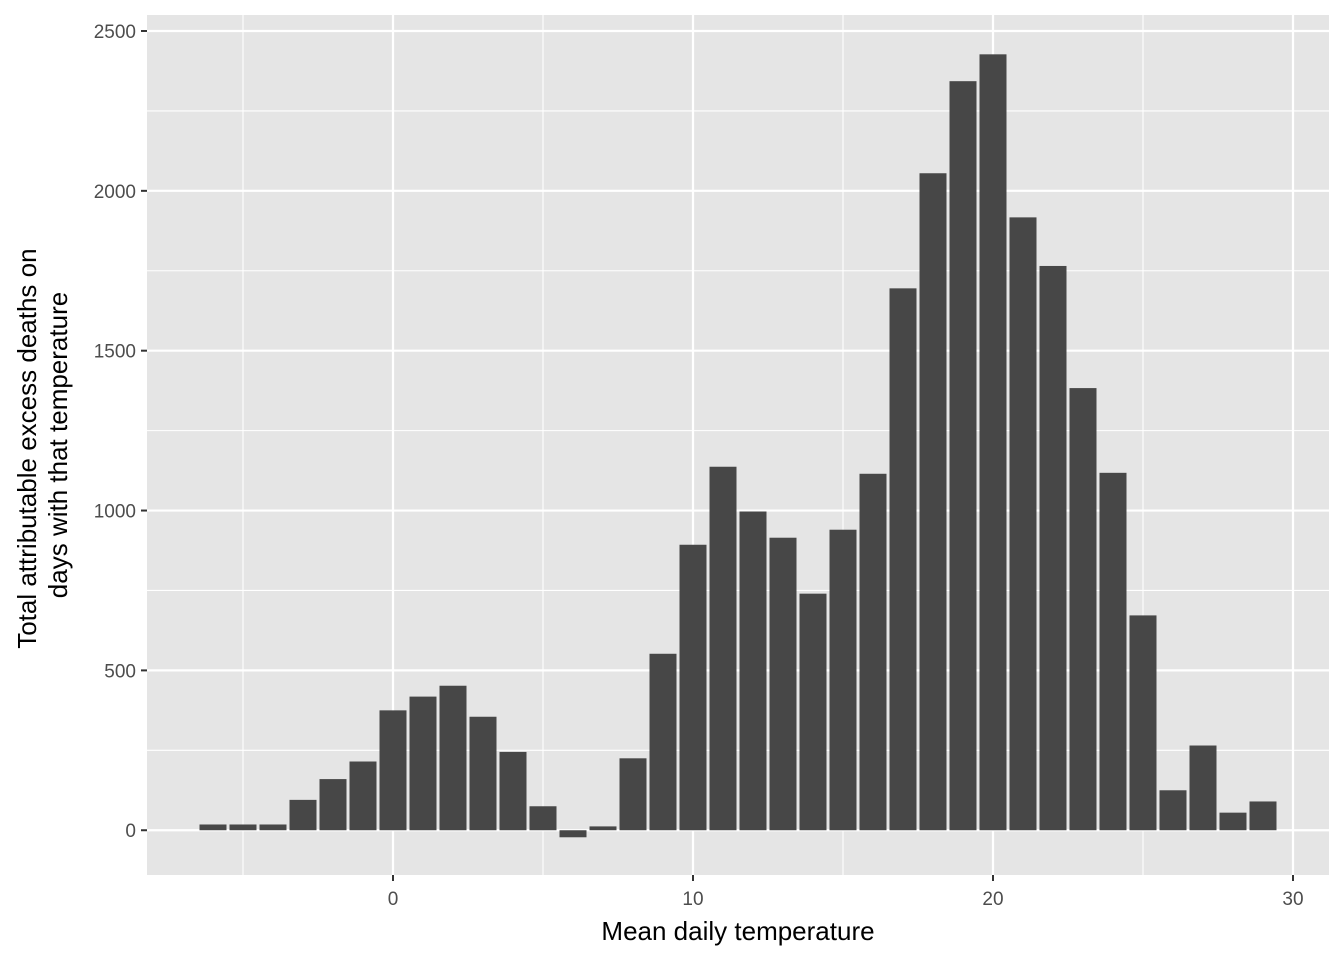 The image size is (1344, 960). Describe the element at coordinates (130, 831) in the screenshot. I see `y-tick-label: 0` at that location.